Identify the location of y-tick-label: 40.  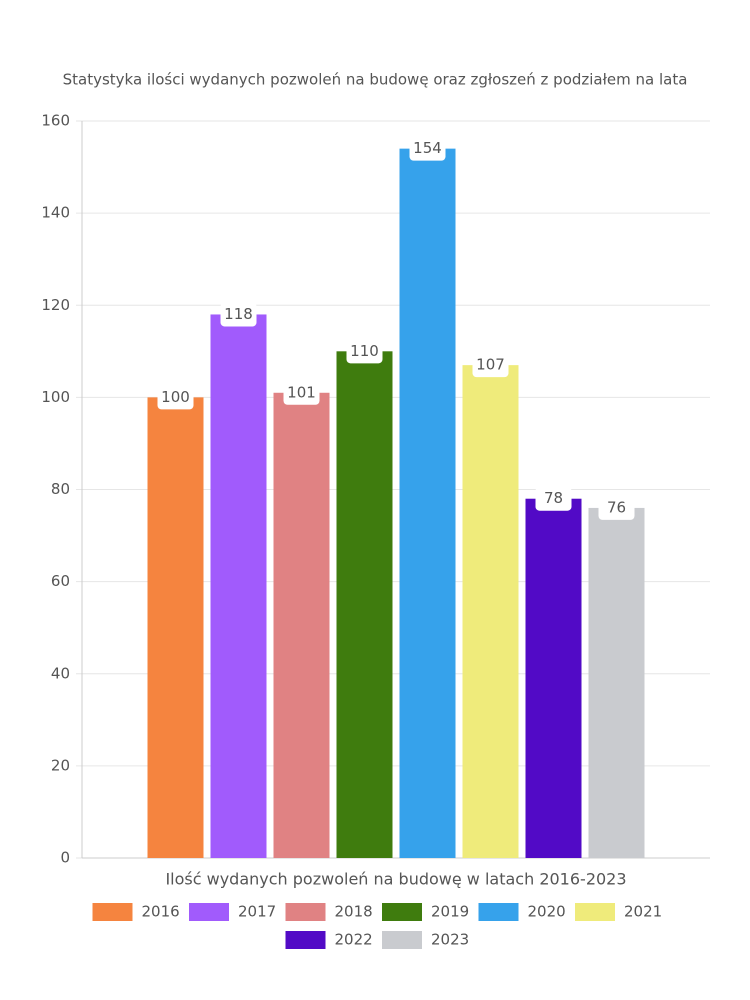
(60, 673).